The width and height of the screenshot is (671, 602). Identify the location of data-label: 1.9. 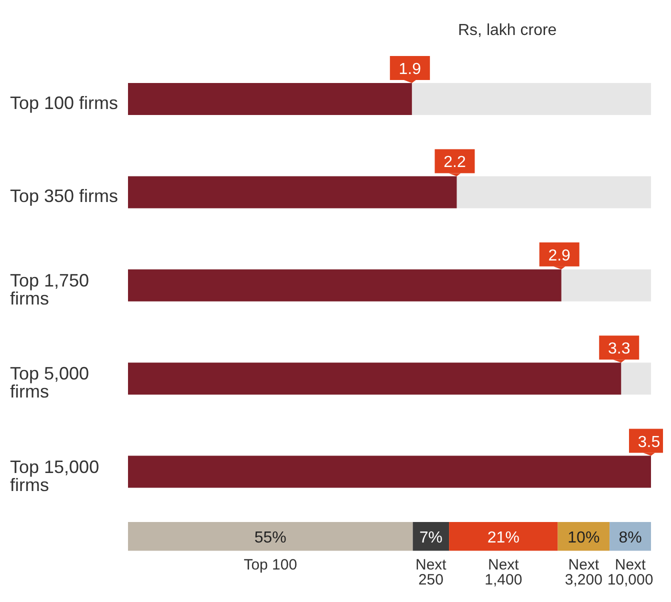
(410, 69).